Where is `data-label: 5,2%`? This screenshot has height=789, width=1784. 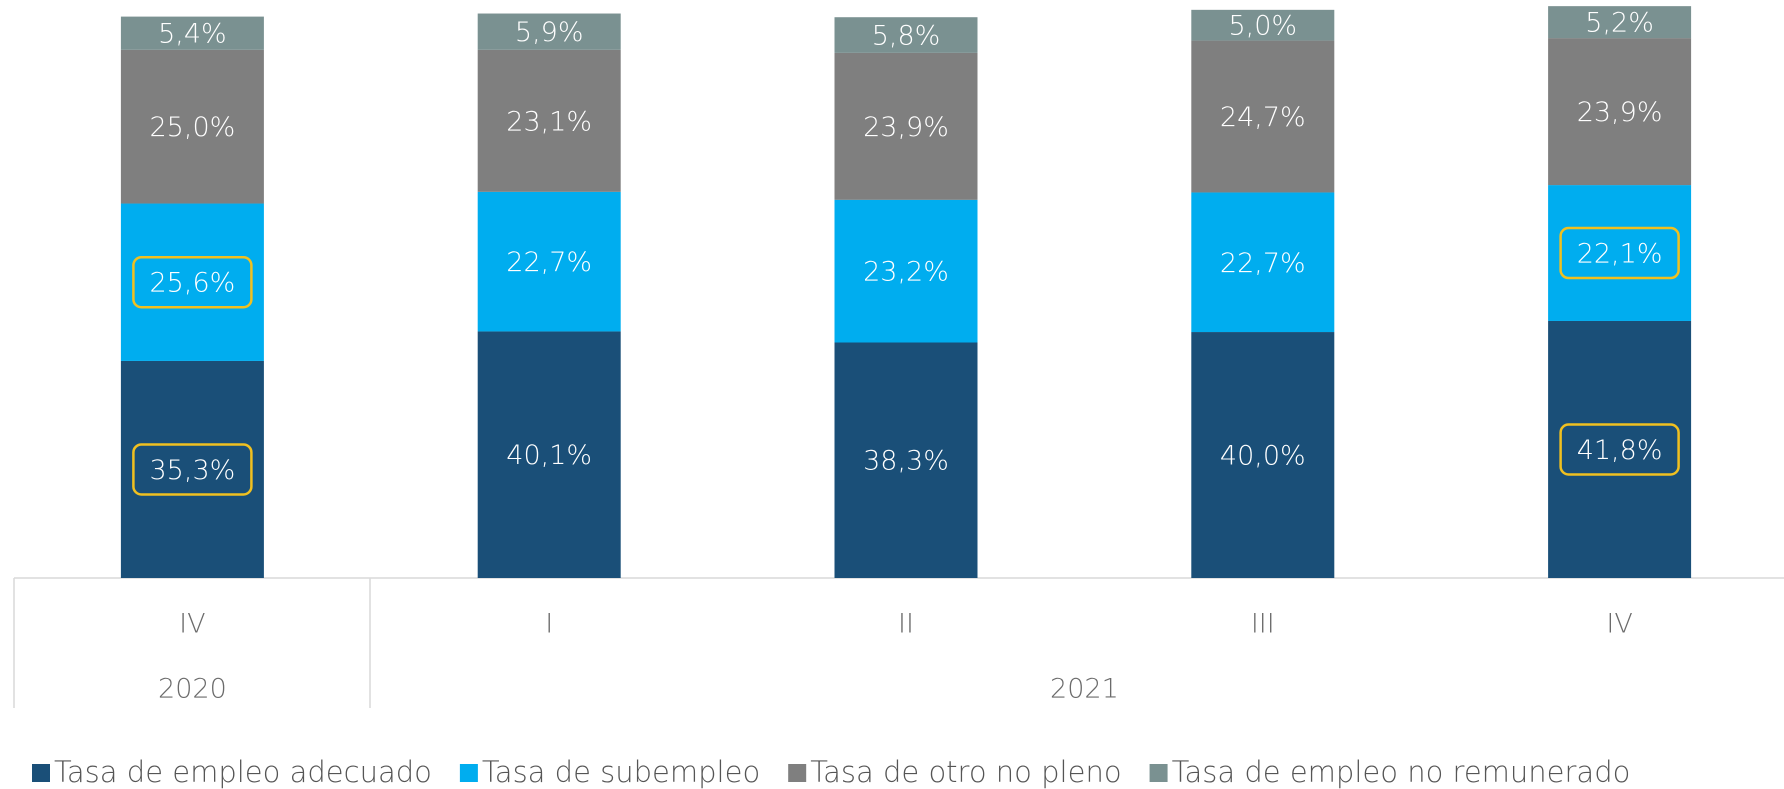 data-label: 5,2% is located at coordinates (1619, 23).